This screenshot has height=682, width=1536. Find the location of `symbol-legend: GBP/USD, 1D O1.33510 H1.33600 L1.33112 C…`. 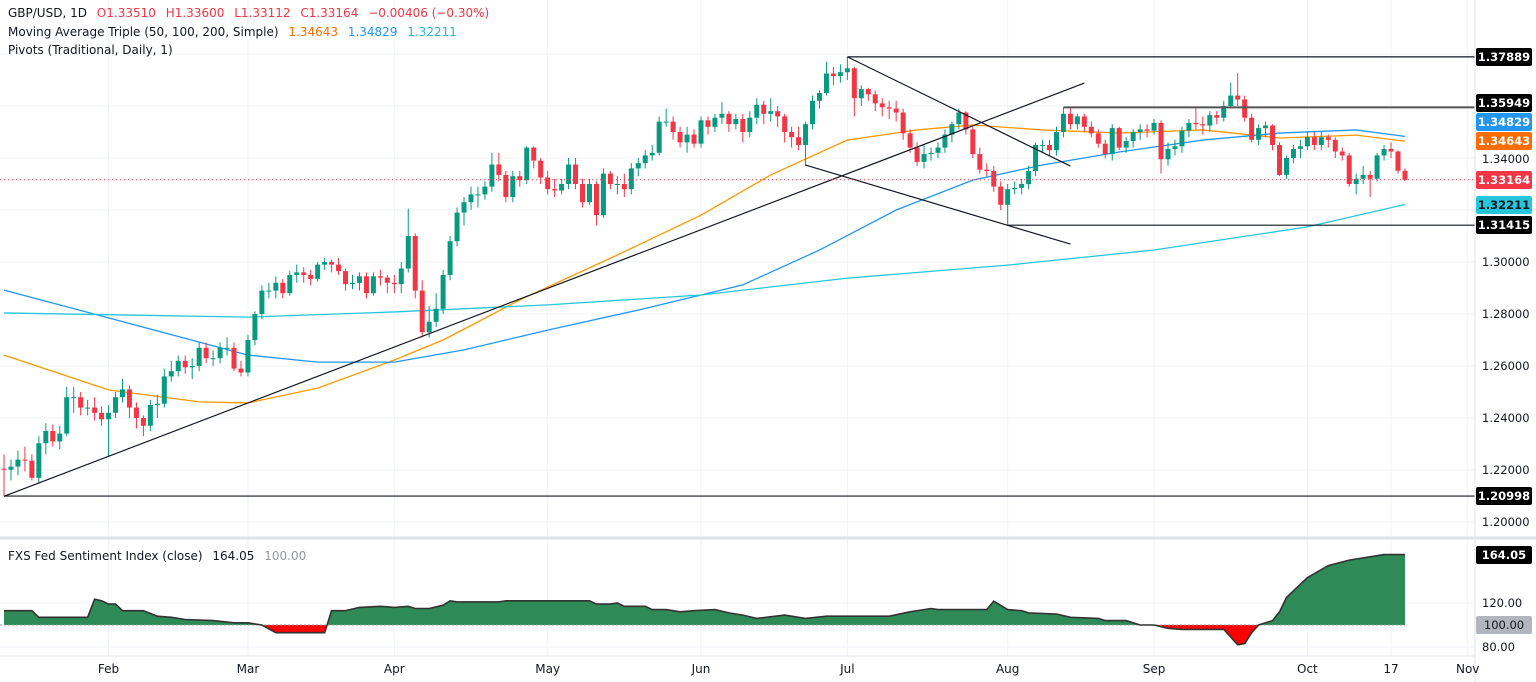

symbol-legend: GBP/USD, 1D O1.33510 H1.33600 L1.33112 C… is located at coordinates (251, 13).